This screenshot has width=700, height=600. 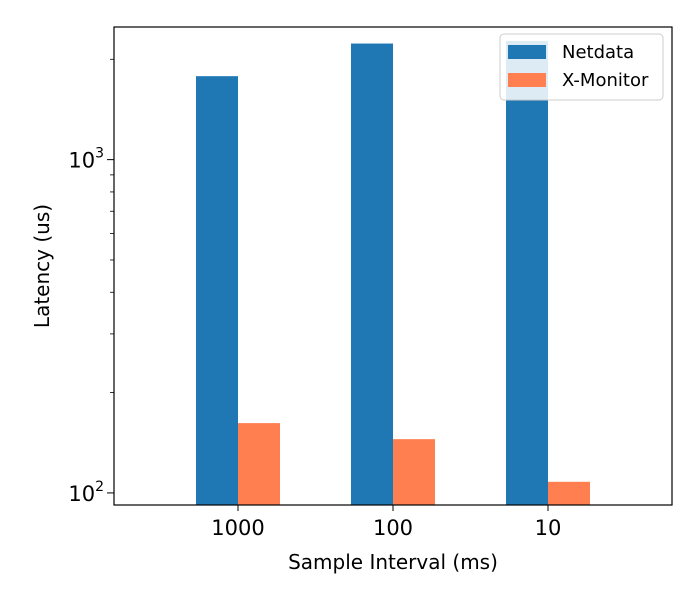 I want to click on x-axis: 1000 100 10, so click(x=386, y=522).